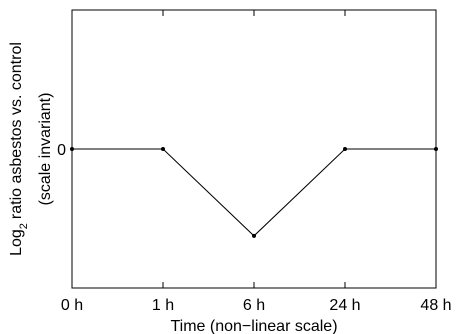 The height and width of the screenshot is (334, 456). I want to click on x-tick-label: 6 h, so click(254, 305).